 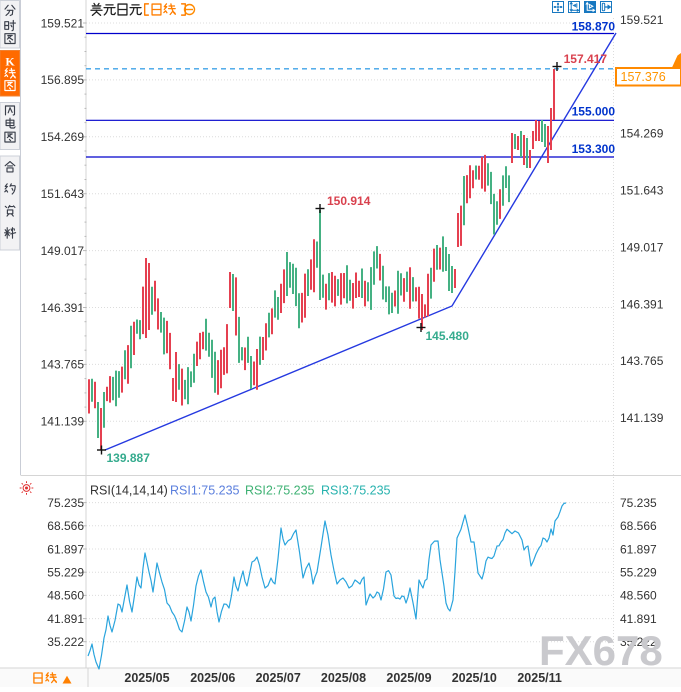 I want to click on svg-text: 153.300, so click(x=594, y=149).